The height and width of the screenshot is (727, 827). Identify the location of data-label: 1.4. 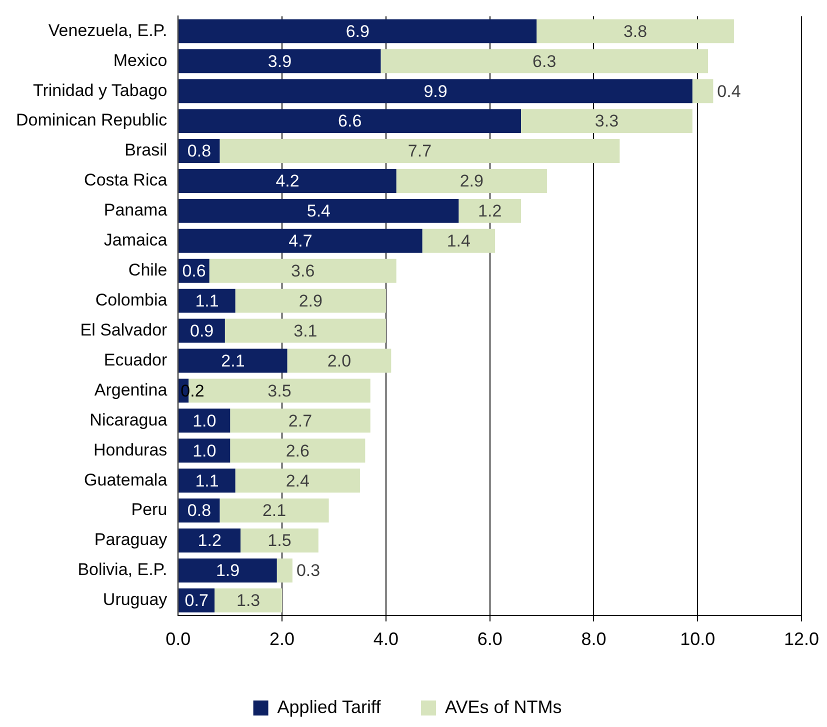
(458, 241).